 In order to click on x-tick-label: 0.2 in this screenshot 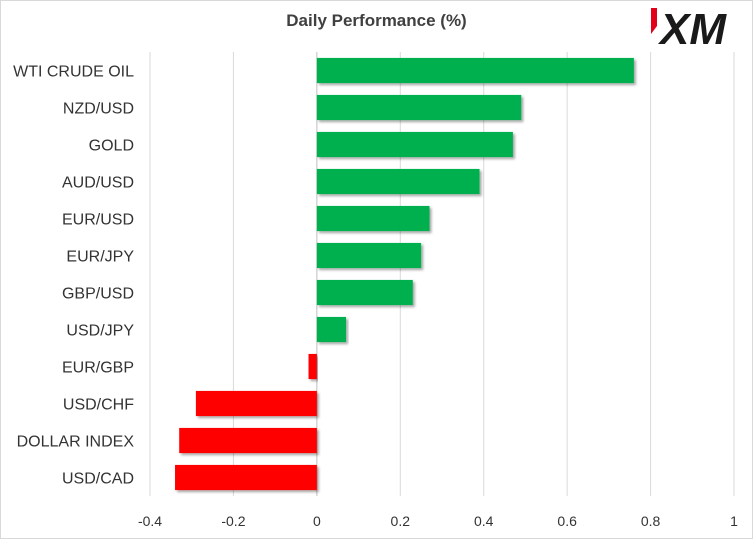, I will do `click(401, 521)`.